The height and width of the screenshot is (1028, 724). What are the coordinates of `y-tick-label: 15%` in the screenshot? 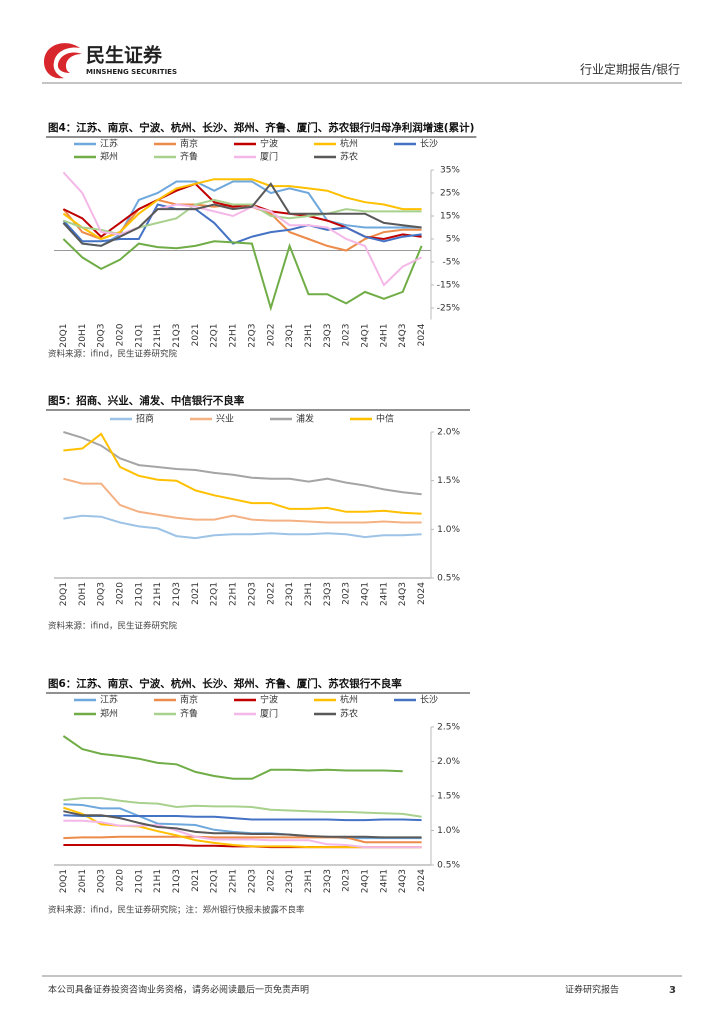 It's located at (450, 217).